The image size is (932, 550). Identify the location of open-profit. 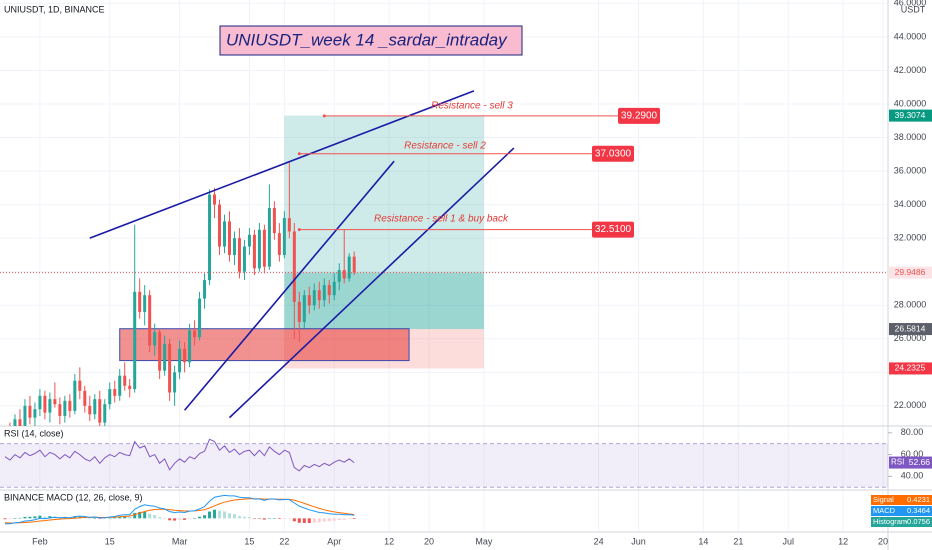
(384, 301).